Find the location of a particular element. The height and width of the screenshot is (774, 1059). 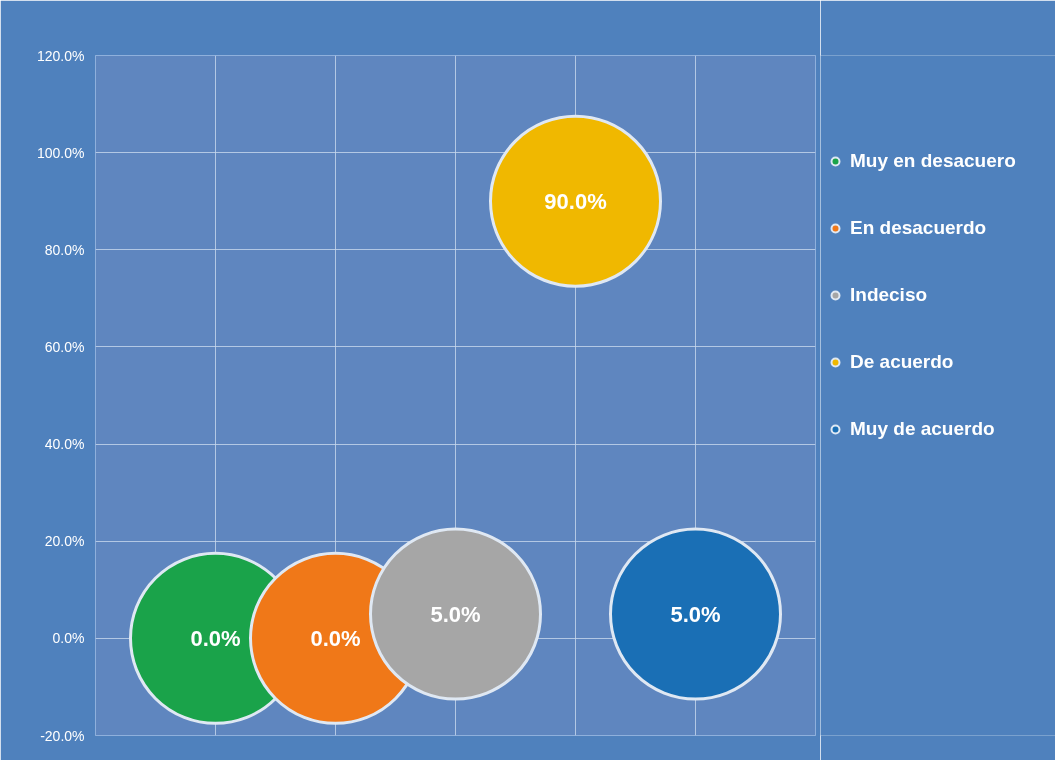

y-tick-label: 100.0% is located at coordinates (61, 152).